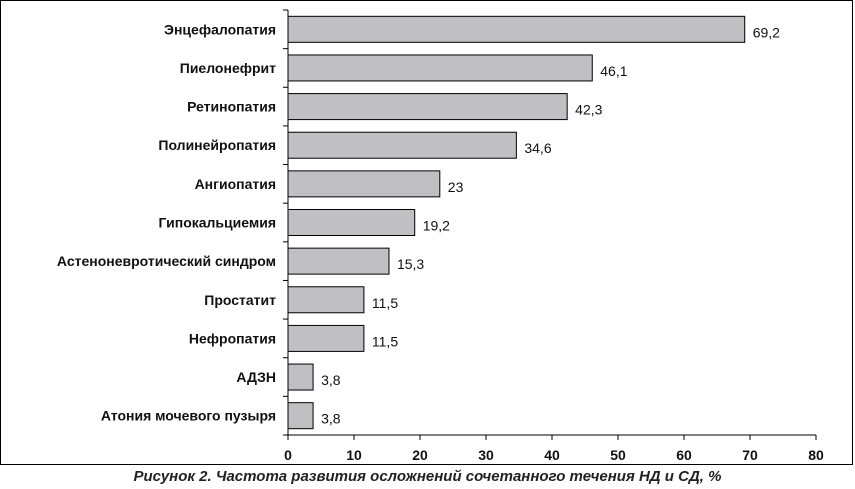 The height and width of the screenshot is (489, 855). Describe the element at coordinates (231, 107) in the screenshot. I see `category-label: Ретинопатия` at that location.